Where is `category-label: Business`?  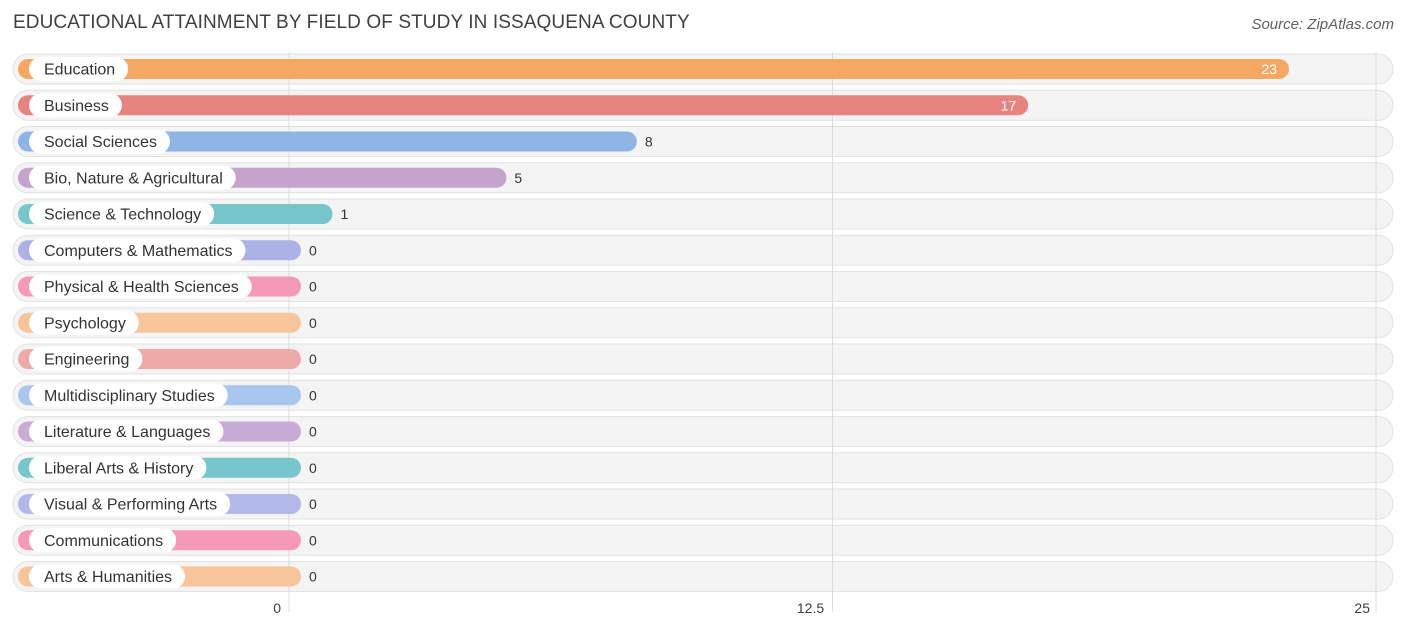 category-label: Business is located at coordinates (76, 106).